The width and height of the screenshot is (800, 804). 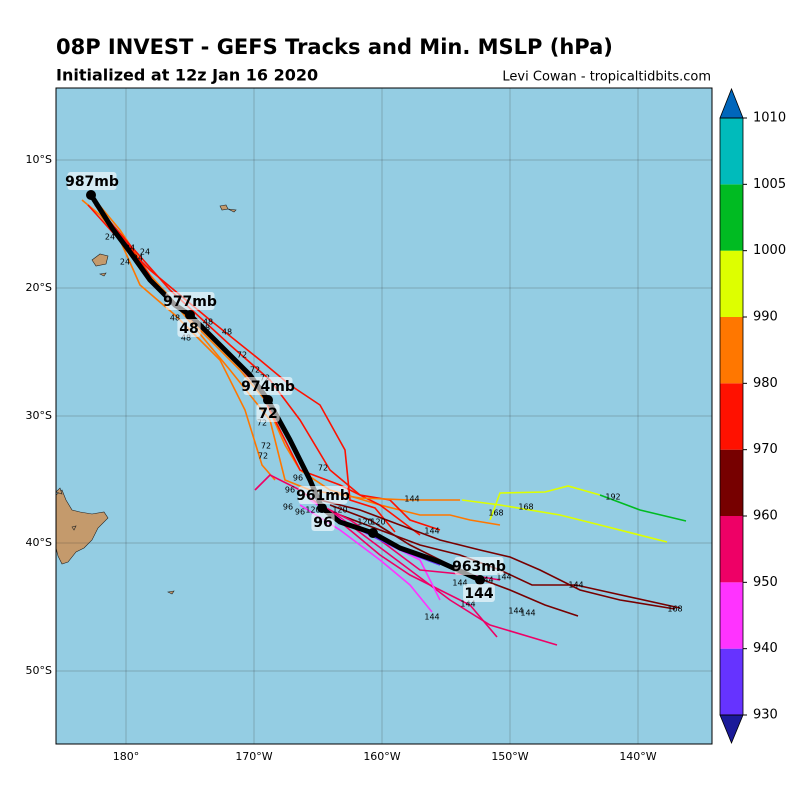 I want to click on colorbar-tick-label: 940, so click(x=765, y=648).